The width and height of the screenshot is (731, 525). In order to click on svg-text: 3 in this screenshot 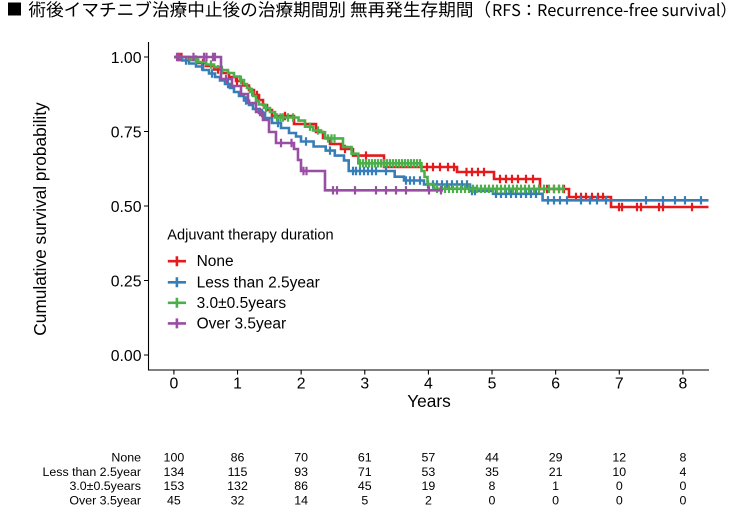, I will do `click(364, 384)`.